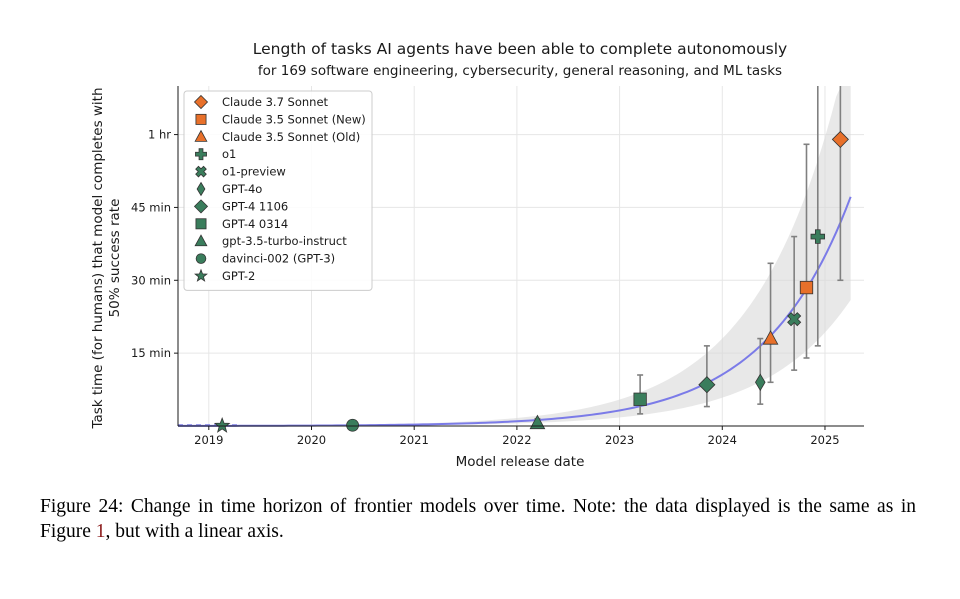  Describe the element at coordinates (520, 462) in the screenshot. I see `x-axis-label: Model release date` at that location.